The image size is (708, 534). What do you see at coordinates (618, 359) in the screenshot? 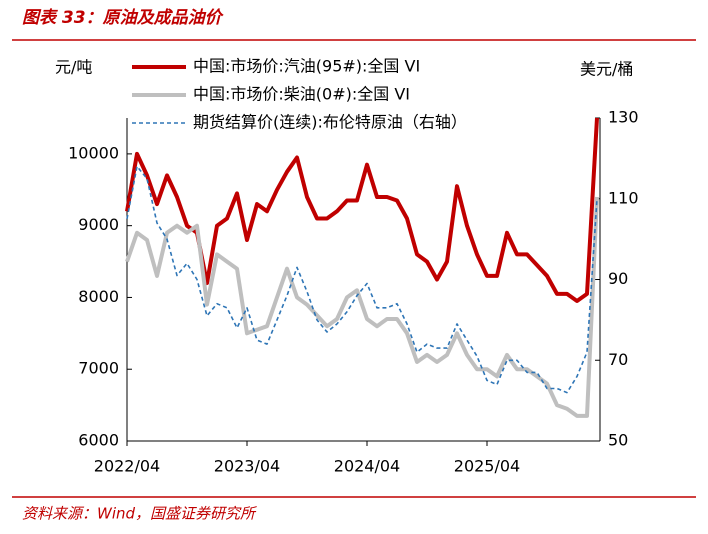
I see `y2-tick-label: 70` at bounding box center [618, 359].